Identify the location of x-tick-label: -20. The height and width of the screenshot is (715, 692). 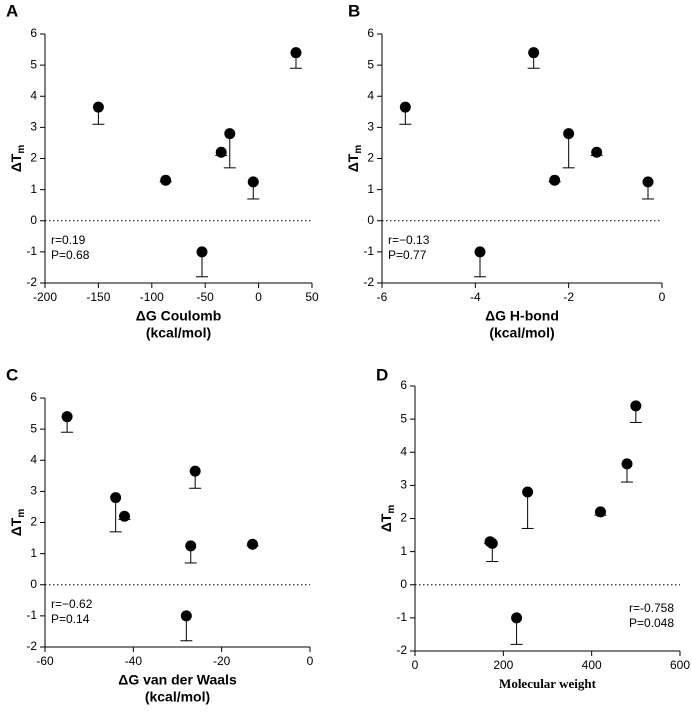
(222, 661).